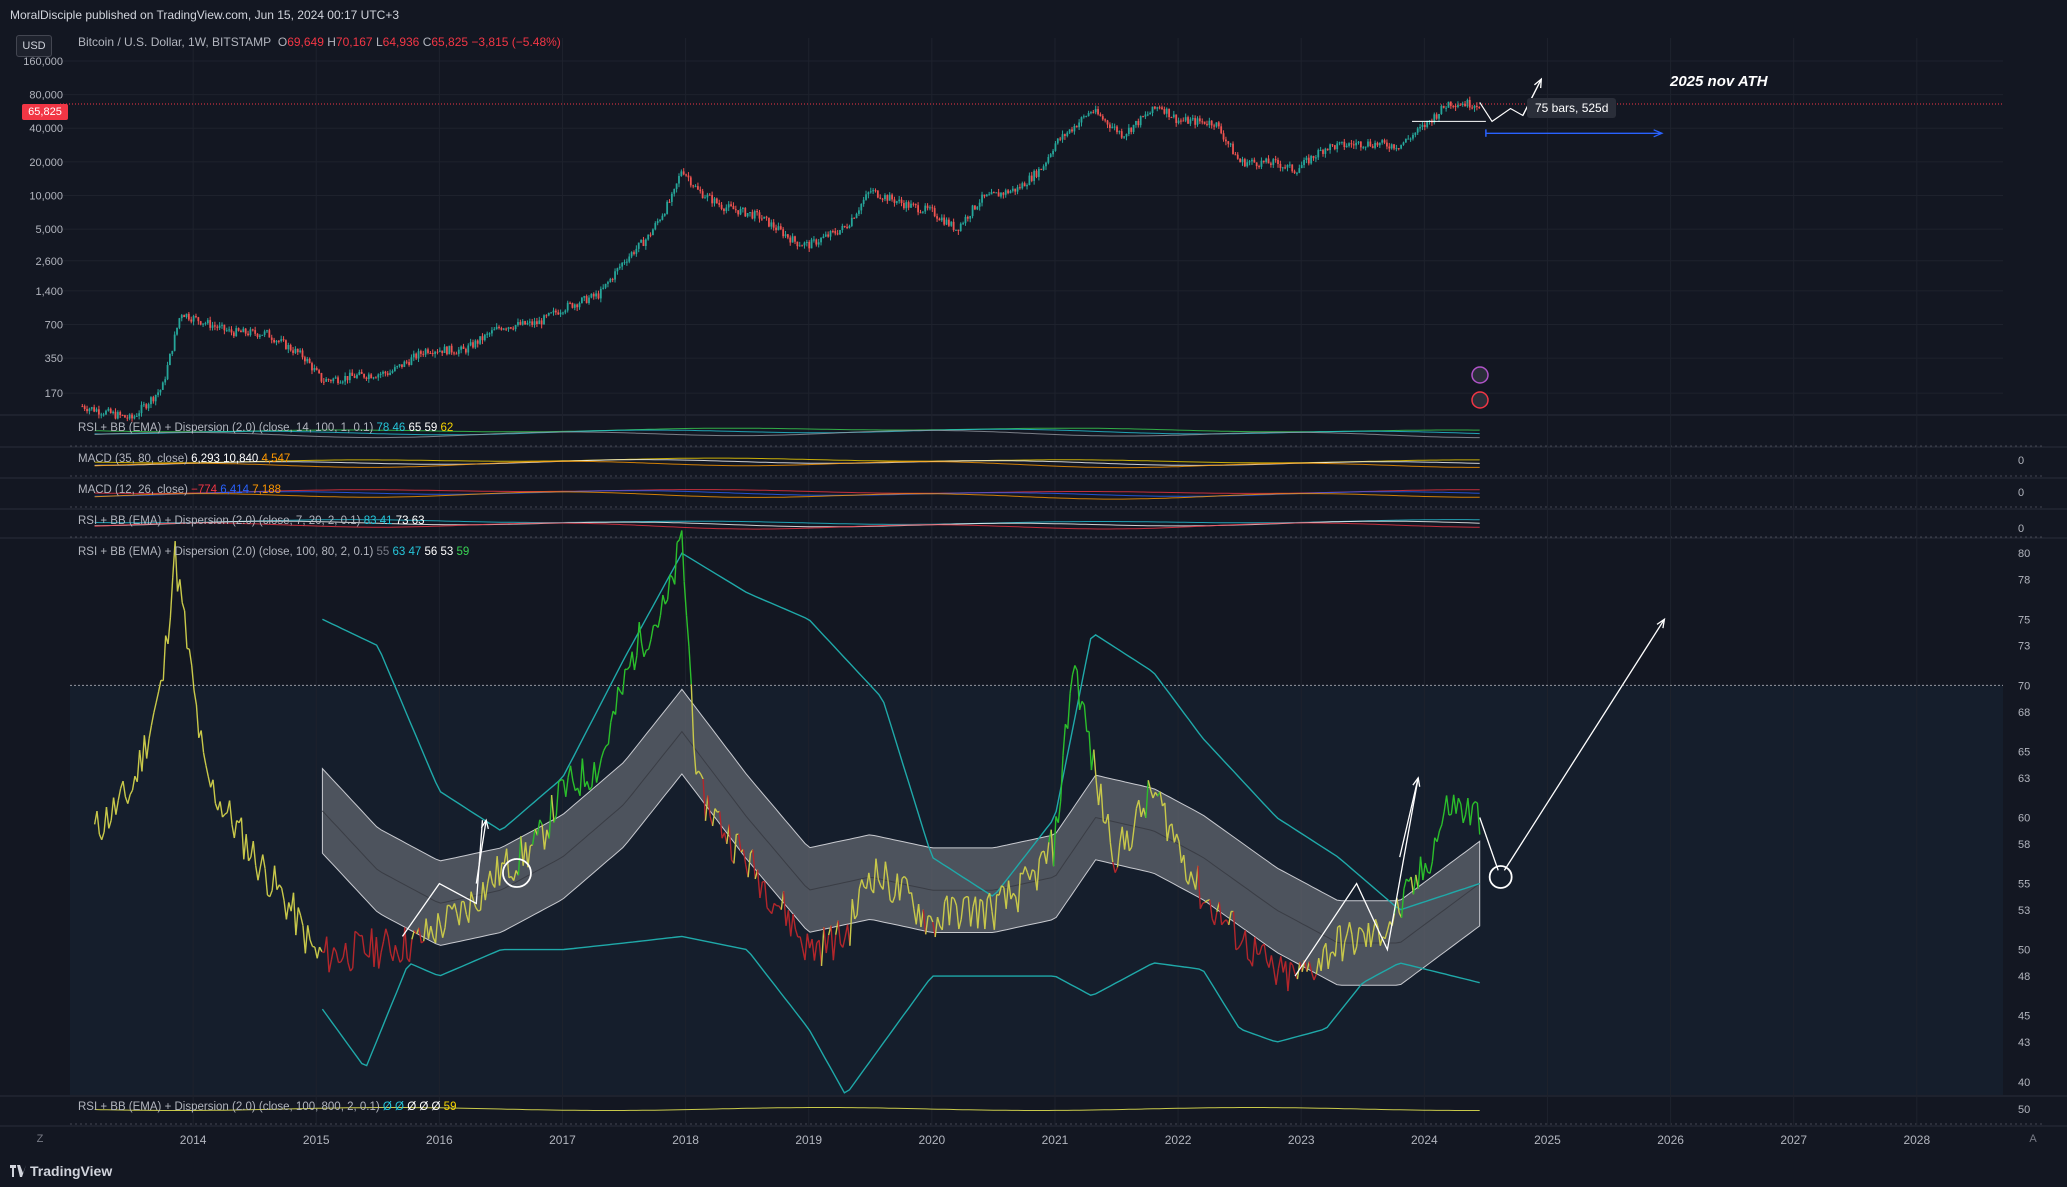  What do you see at coordinates (516, 42) in the screenshot?
I see `change-value: −3,815 (−5.48%)` at bounding box center [516, 42].